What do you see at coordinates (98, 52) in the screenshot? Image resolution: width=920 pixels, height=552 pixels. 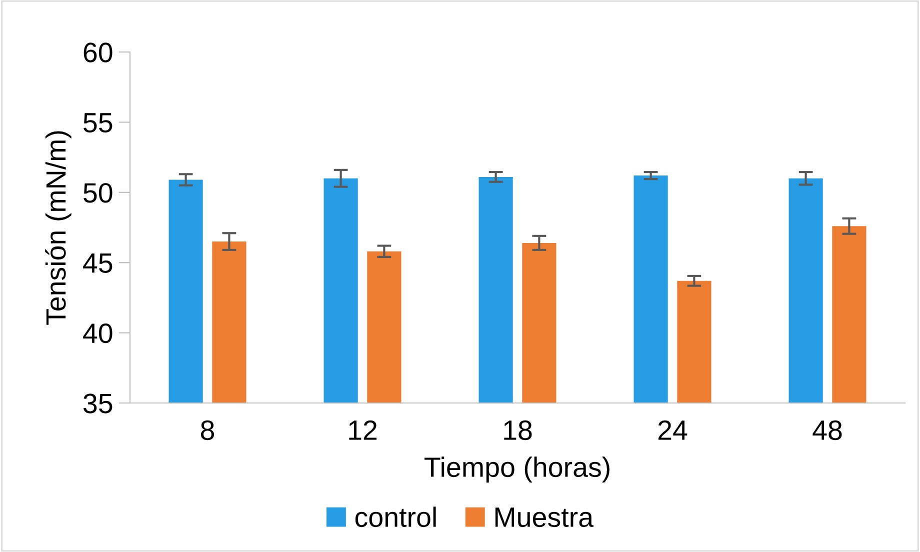 I see `y-tick-label: 60` at bounding box center [98, 52].